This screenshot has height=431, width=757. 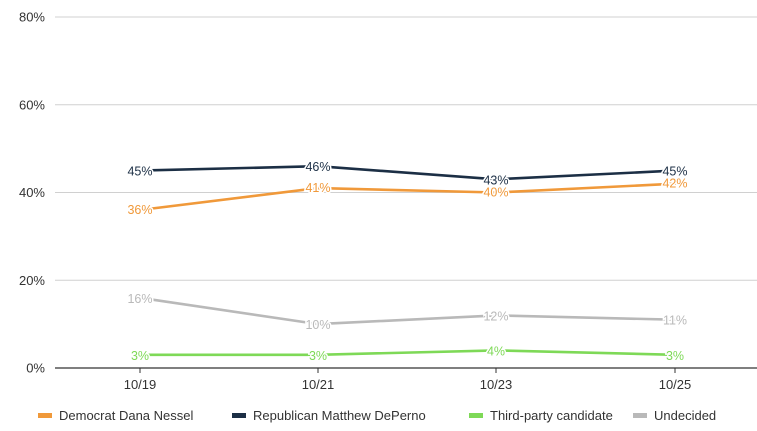 What do you see at coordinates (32, 104) in the screenshot?
I see `y-tick-label: 60%` at bounding box center [32, 104].